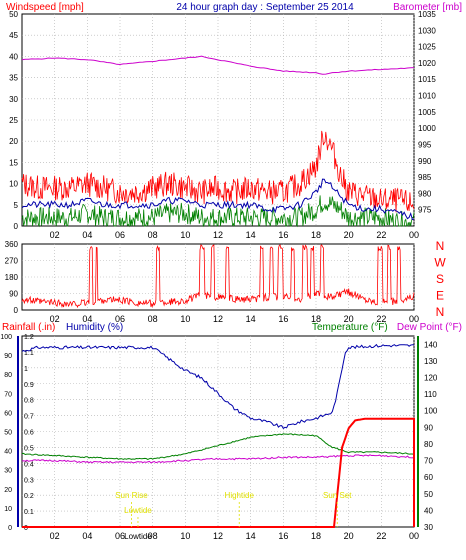 This screenshot has width=466, height=560. Describe the element at coordinates (427, 112) in the screenshot. I see `barometer-tick-label: 1005` at that location.